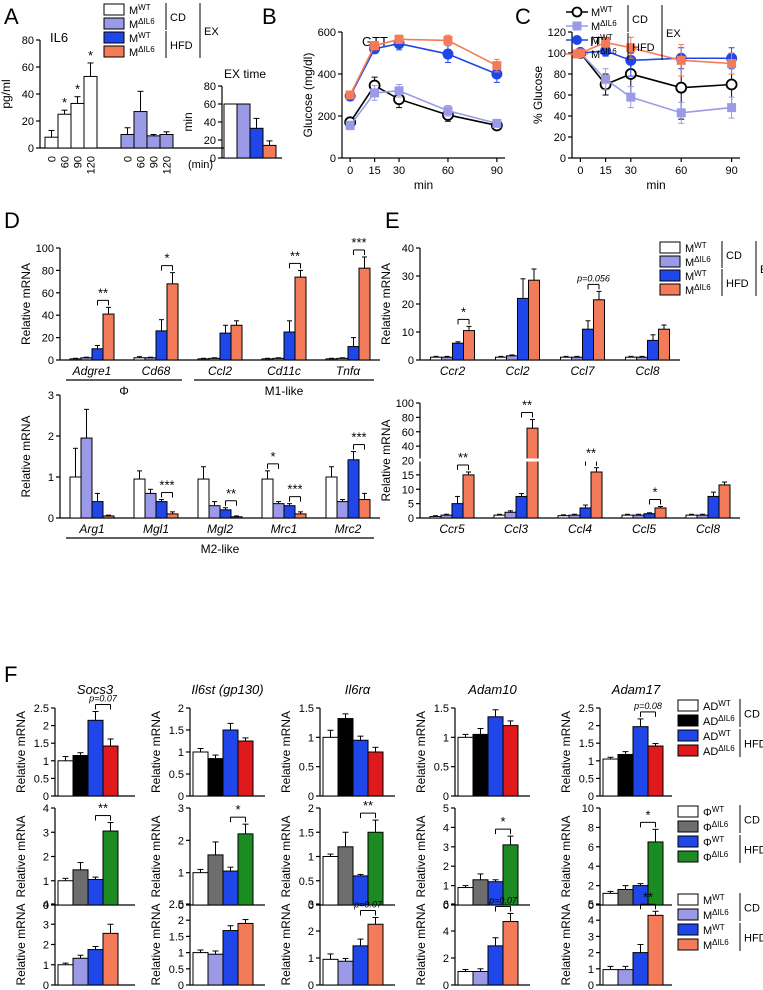 The image size is (763, 990). What do you see at coordinates (472, 857) in the screenshot?
I see `chart-F24: 0 1 2 3 4 5 Relative mRNA *` at bounding box center [472, 857].